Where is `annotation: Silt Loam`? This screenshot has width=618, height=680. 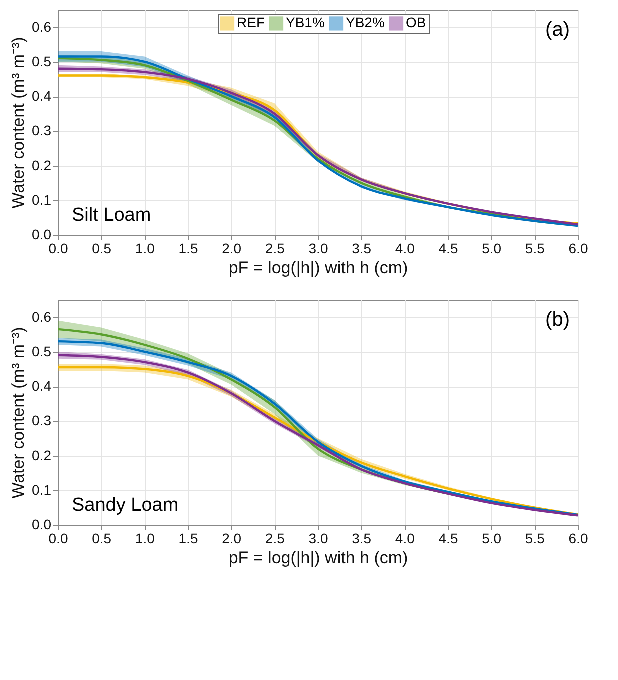
annotation: Silt Loam is located at coordinates (112, 215).